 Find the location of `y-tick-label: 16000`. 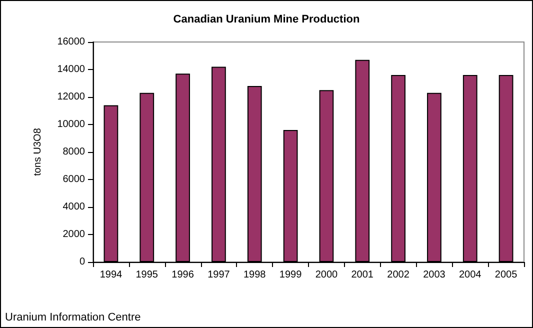

y-tick-label: 16000 is located at coordinates (71, 42).